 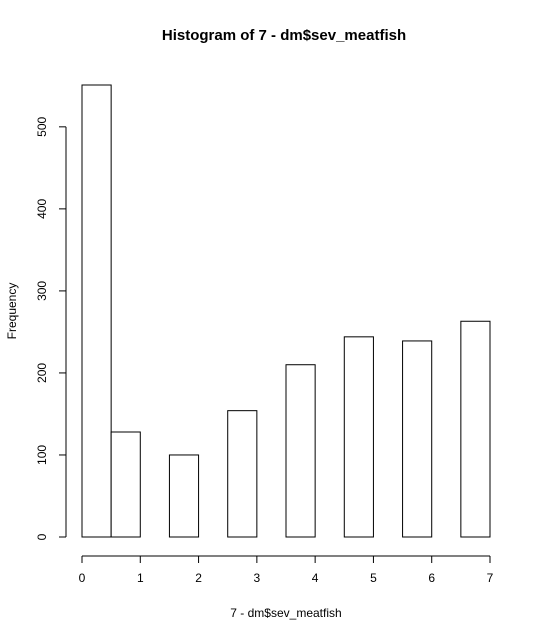 What do you see at coordinates (42, 127) in the screenshot?
I see `y-tick-label-500: 500` at bounding box center [42, 127].